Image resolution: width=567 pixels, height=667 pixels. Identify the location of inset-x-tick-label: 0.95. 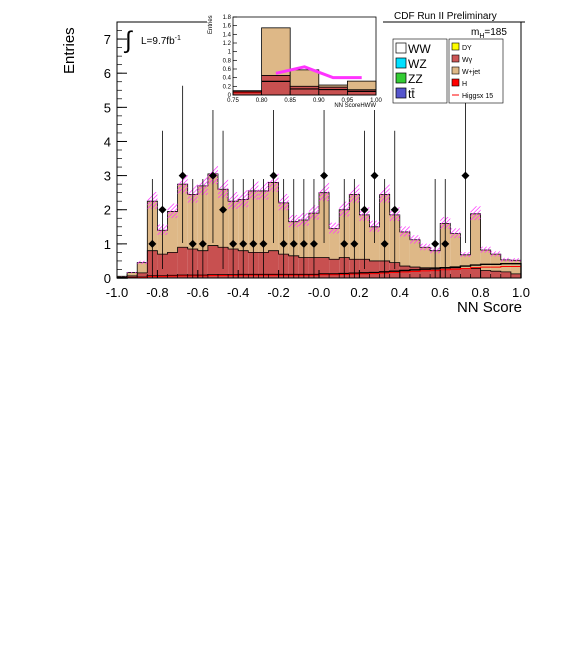
(348, 101).